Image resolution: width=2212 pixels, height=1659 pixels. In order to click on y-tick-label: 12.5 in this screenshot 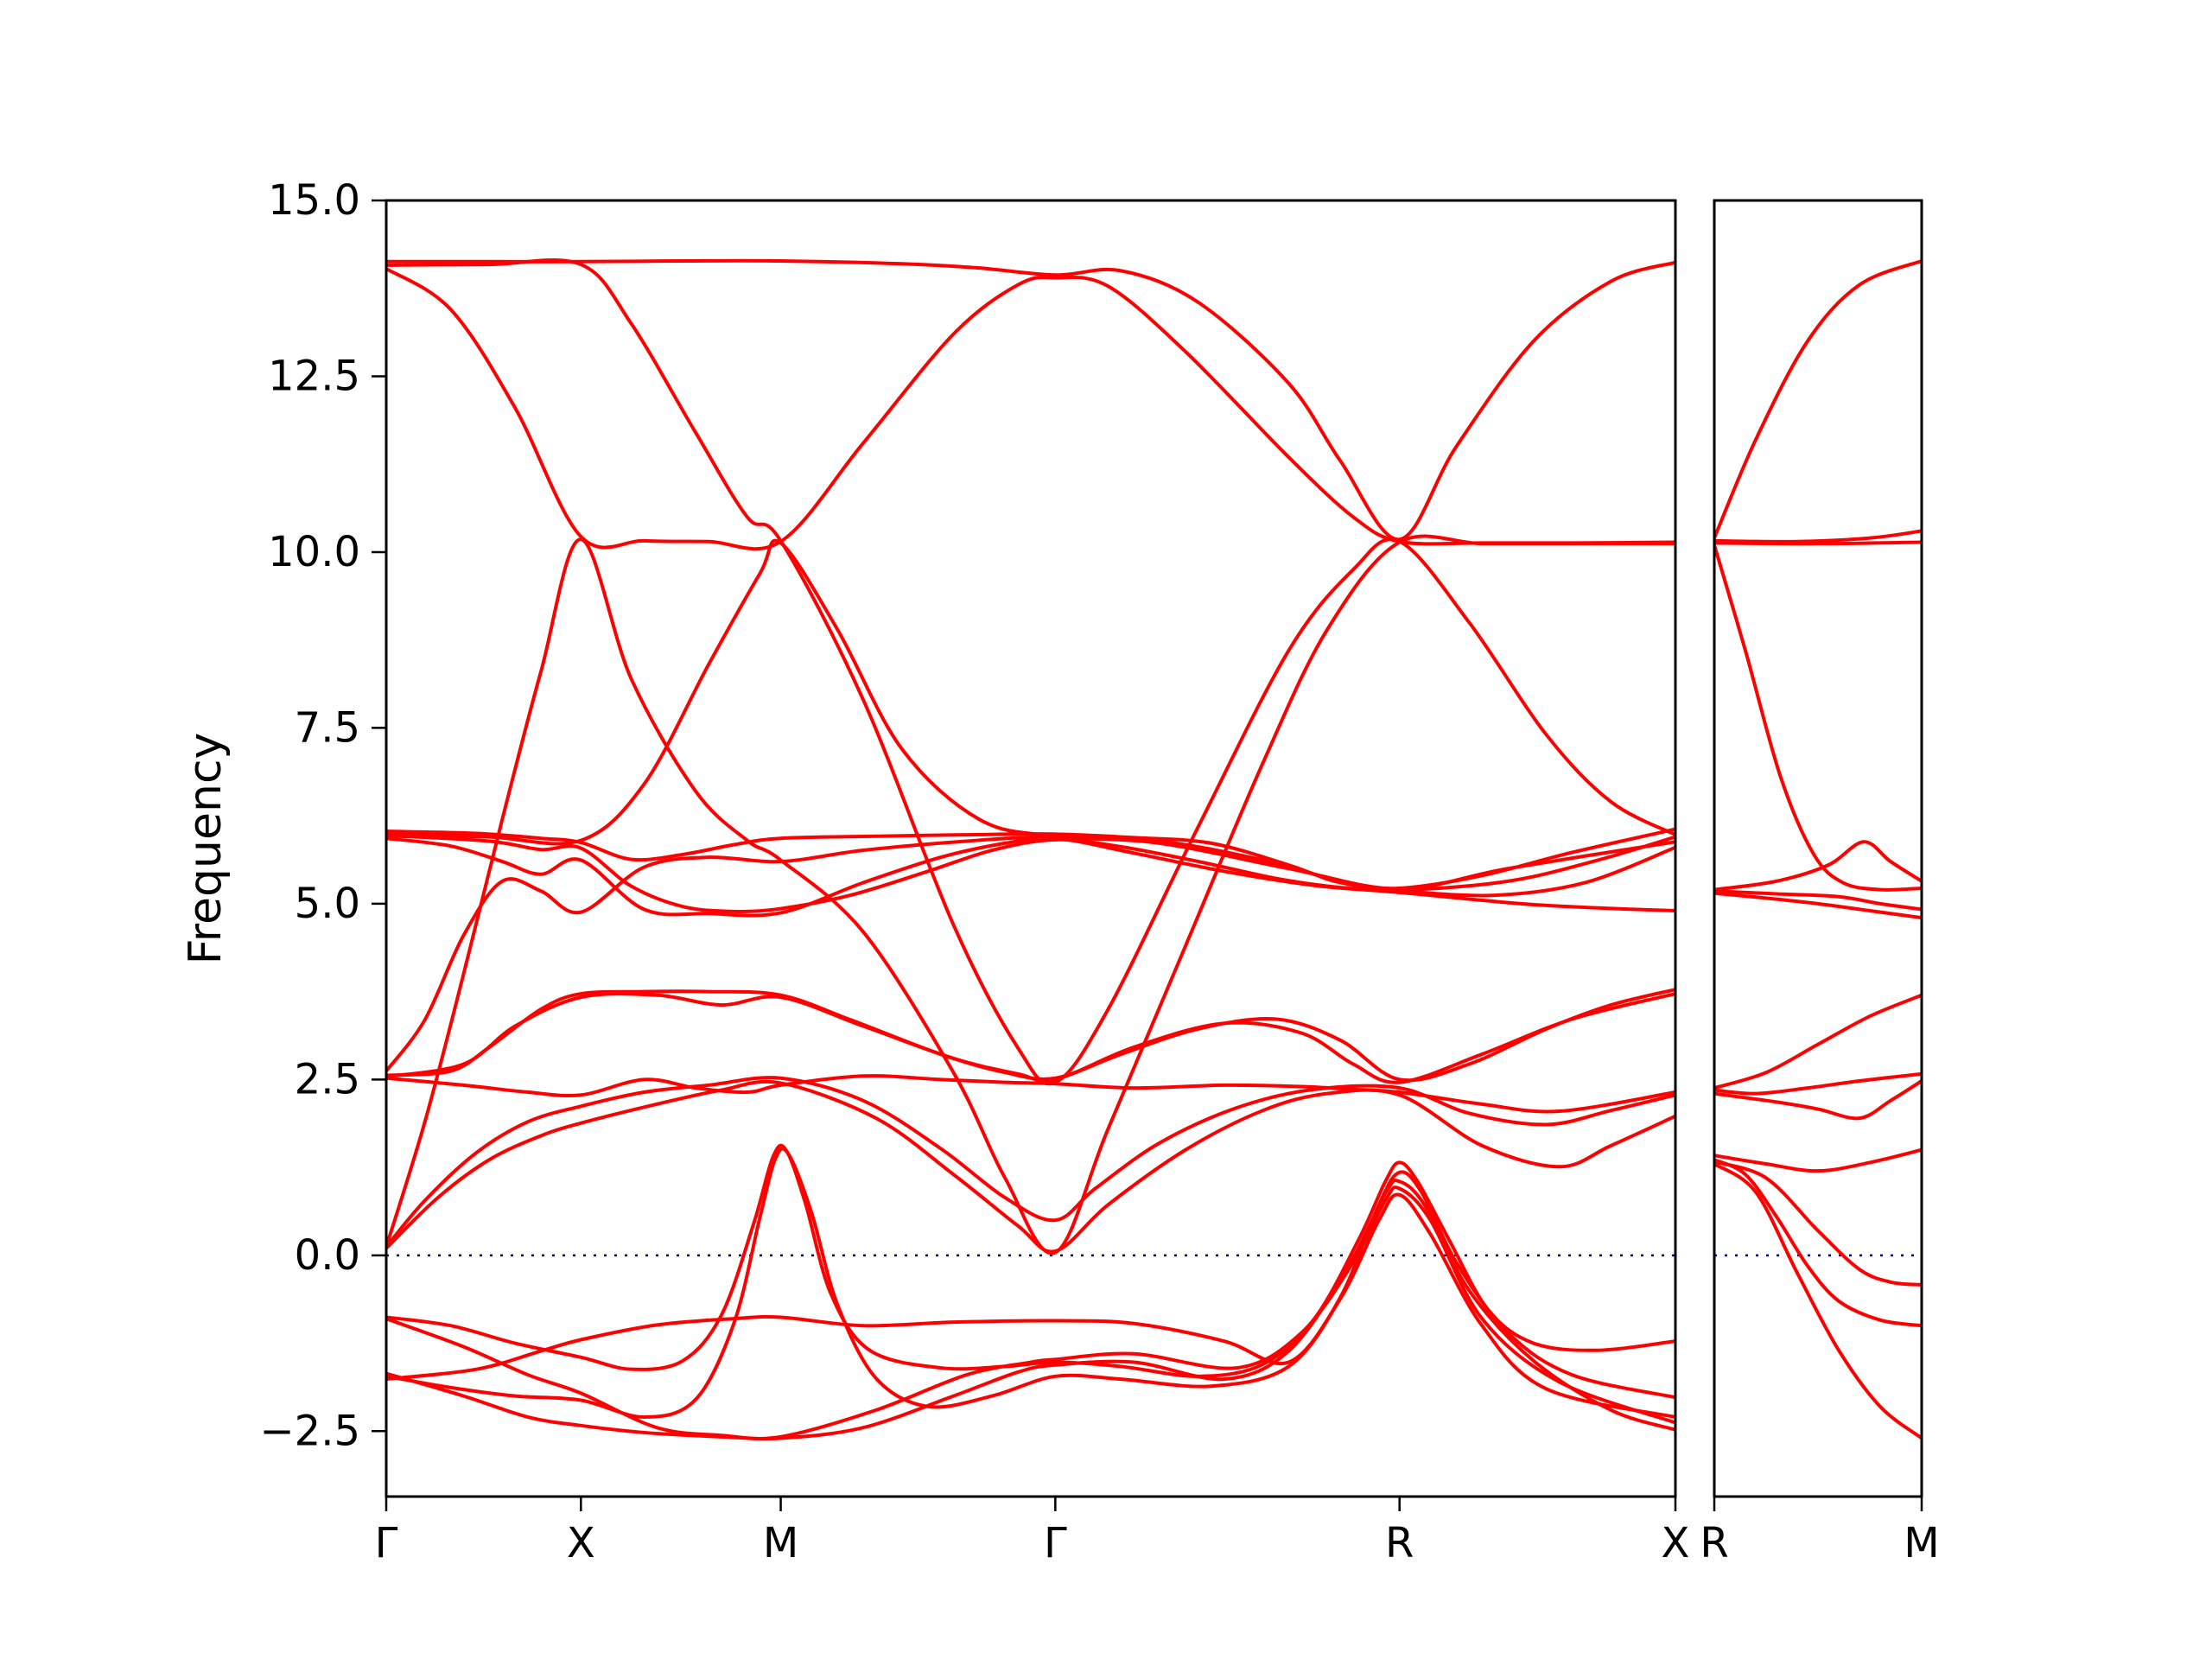, I will do `click(314, 376)`.